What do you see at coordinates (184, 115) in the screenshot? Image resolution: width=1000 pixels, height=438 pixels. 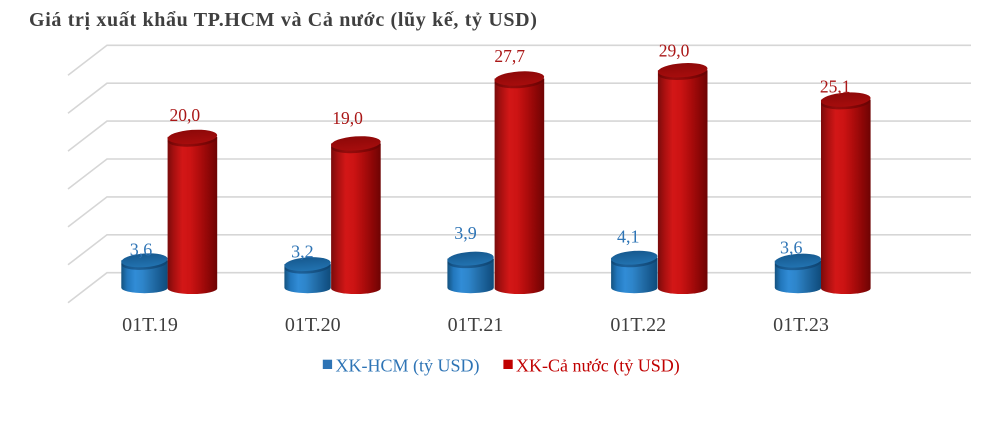 I see `svg-text: 20,0` at bounding box center [184, 115].